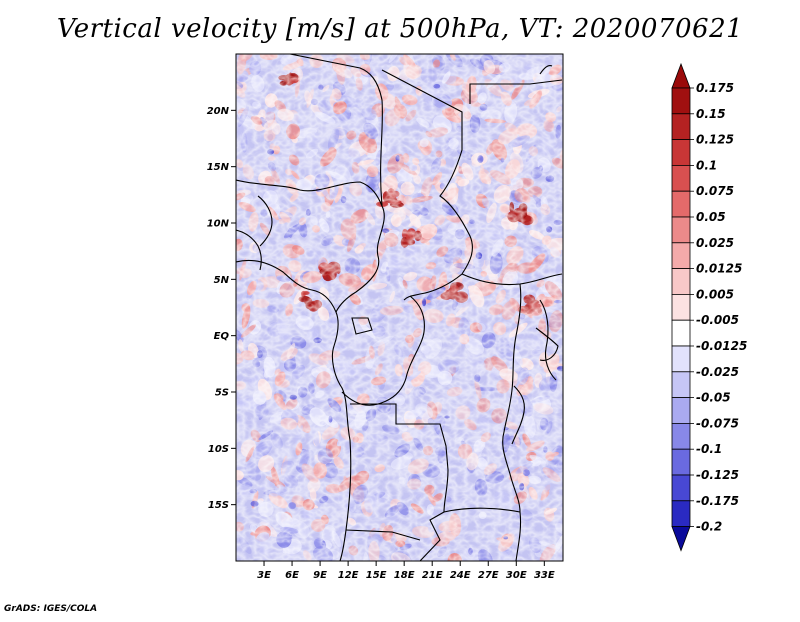 The height and width of the screenshot is (622, 800). I want to click on legend-label: -0.005, so click(717, 320).